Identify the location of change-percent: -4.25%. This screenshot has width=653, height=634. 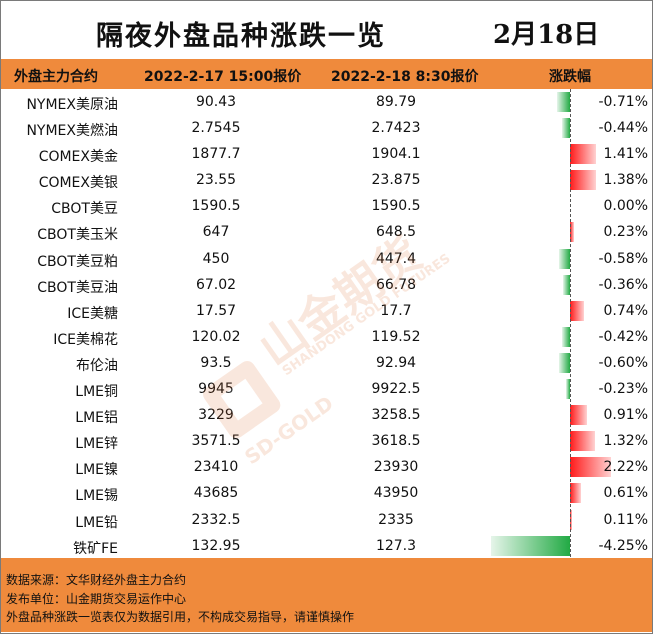
(623, 545).